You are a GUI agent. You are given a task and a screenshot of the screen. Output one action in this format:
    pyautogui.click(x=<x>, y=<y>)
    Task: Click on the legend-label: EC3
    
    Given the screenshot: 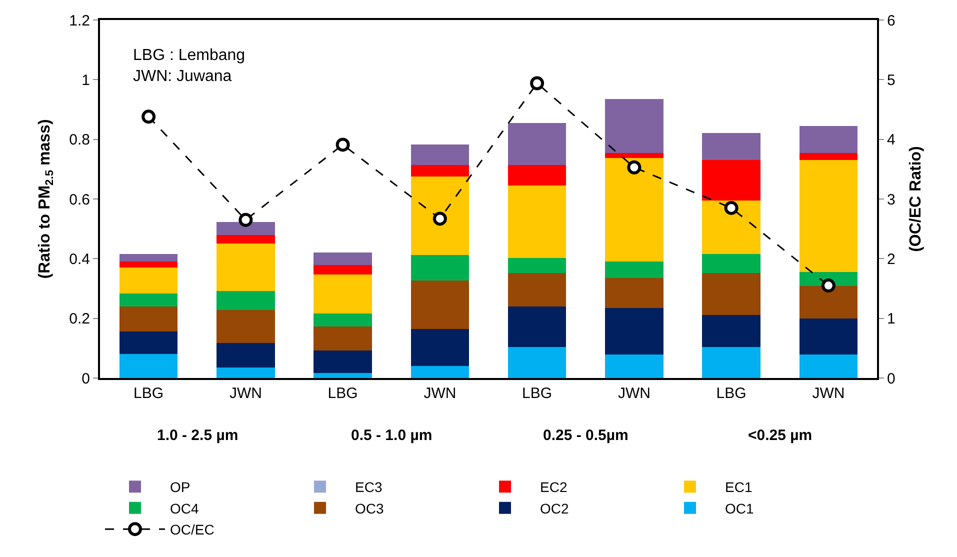 What is the action you would take?
    pyautogui.click(x=368, y=487)
    